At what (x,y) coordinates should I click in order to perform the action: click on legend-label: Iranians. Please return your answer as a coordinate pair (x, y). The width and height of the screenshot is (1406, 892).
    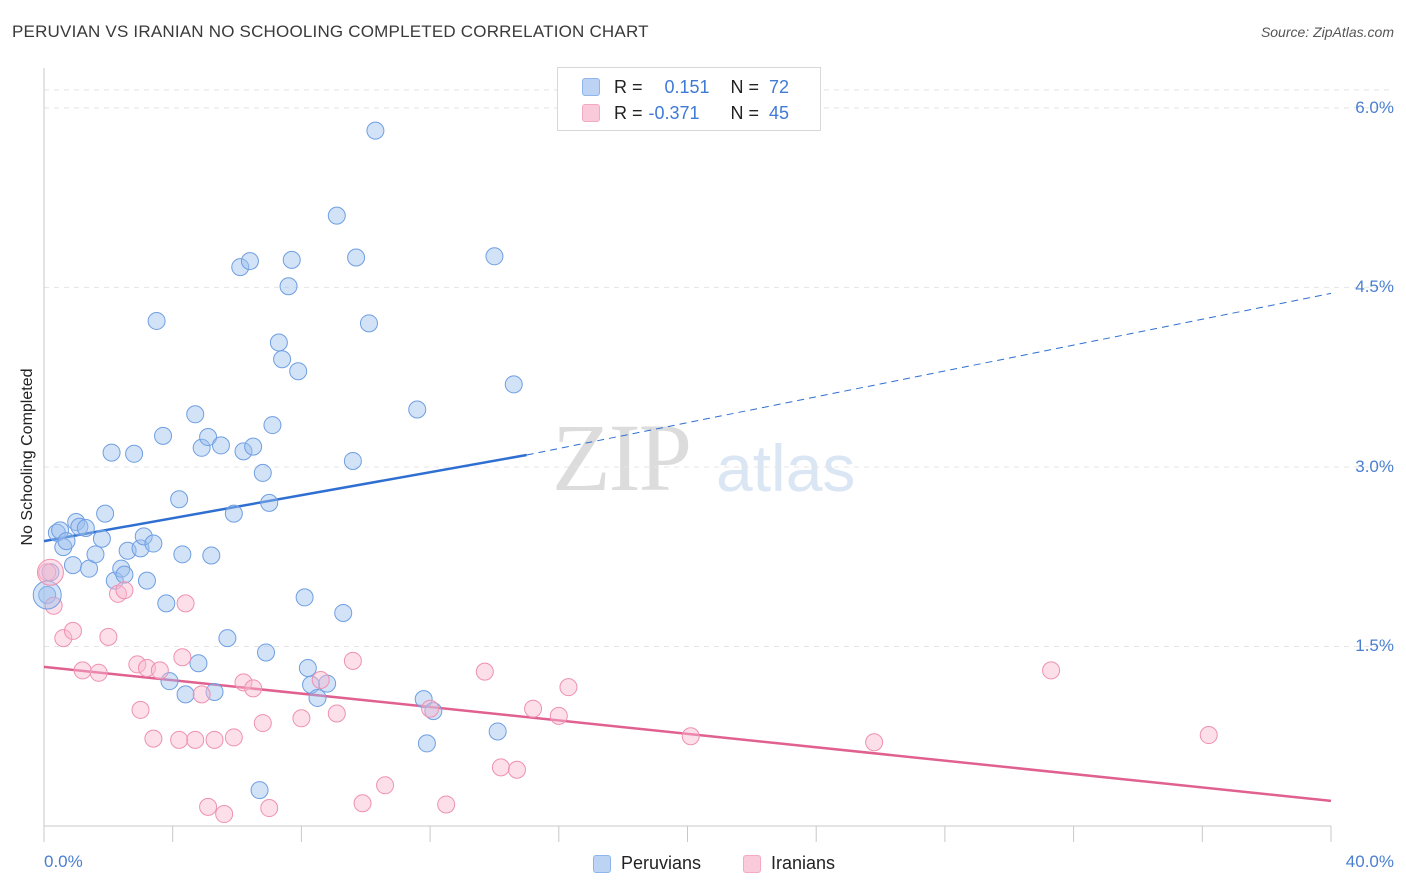
    Looking at the image, I should click on (803, 863).